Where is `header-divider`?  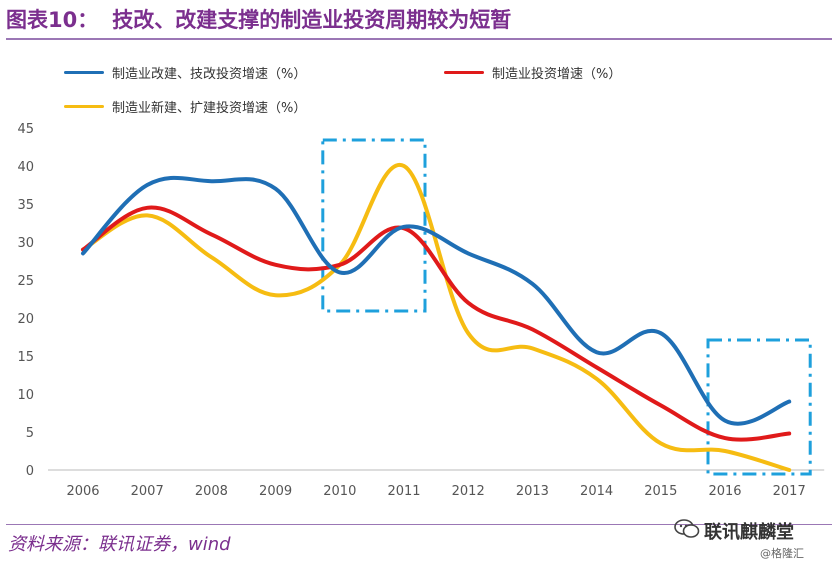 header-divider is located at coordinates (419, 39).